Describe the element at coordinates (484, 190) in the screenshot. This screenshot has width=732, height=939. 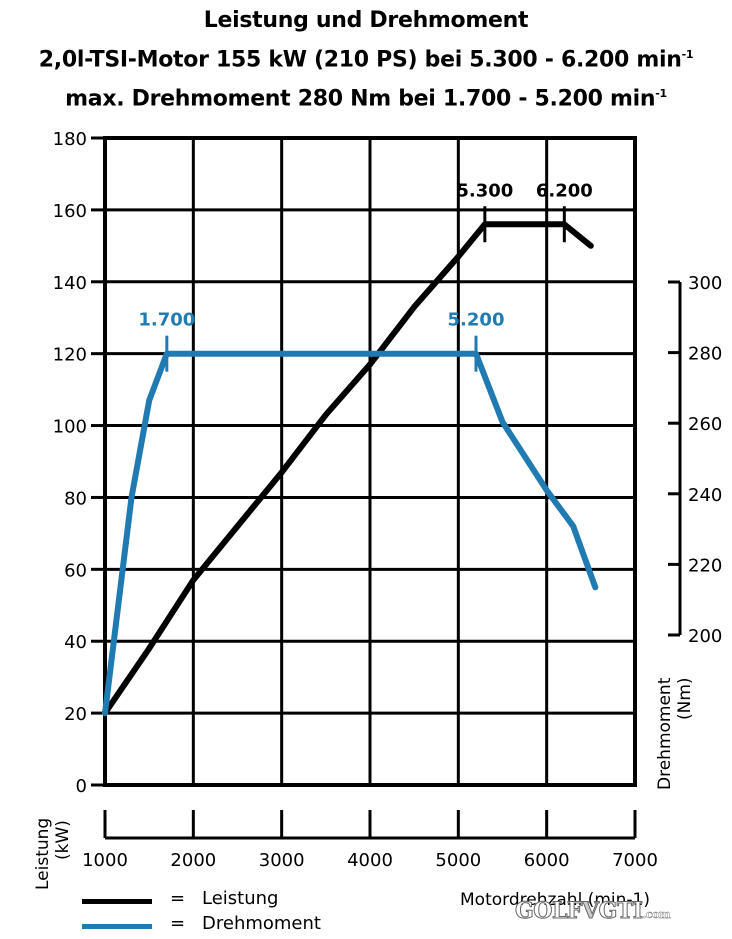
I see `annotation-label: 5.300` at that location.